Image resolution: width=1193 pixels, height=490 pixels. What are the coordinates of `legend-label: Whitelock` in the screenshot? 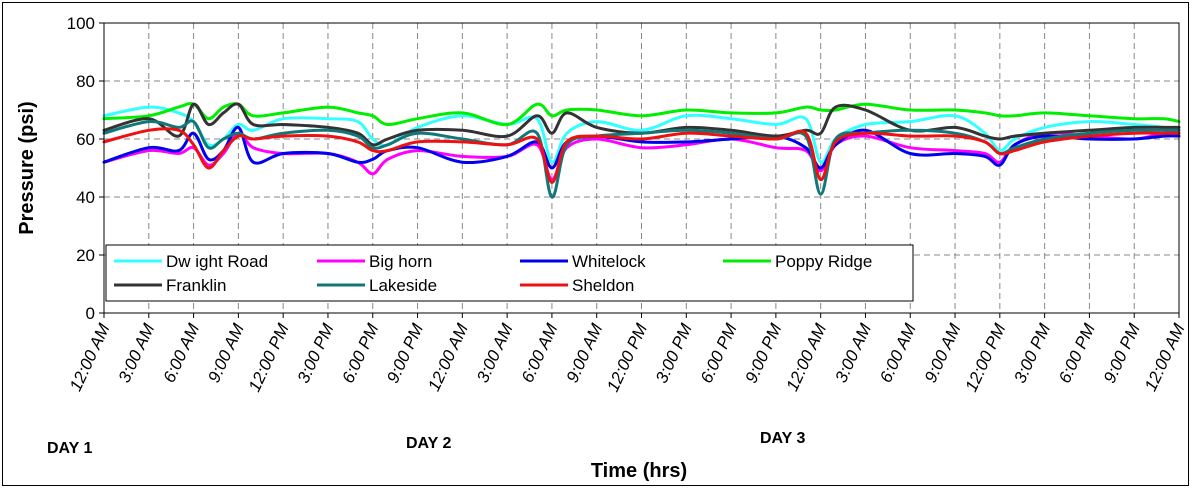 It's located at (609, 261).